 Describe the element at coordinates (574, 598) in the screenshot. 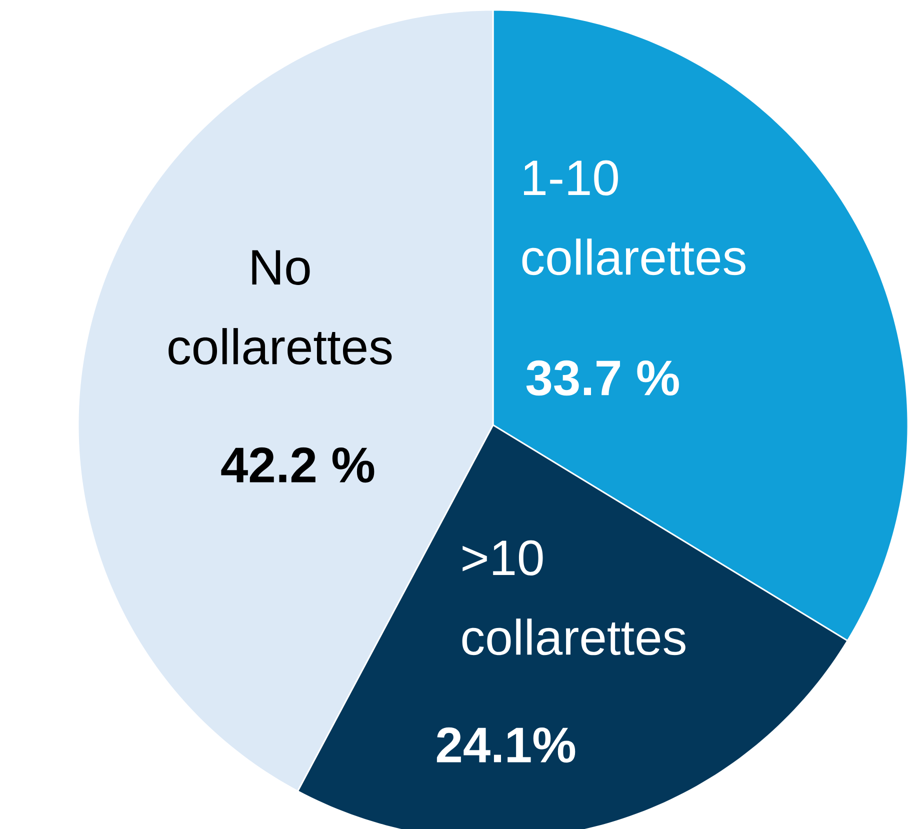

I see `slice-label: >10 collarettes` at that location.